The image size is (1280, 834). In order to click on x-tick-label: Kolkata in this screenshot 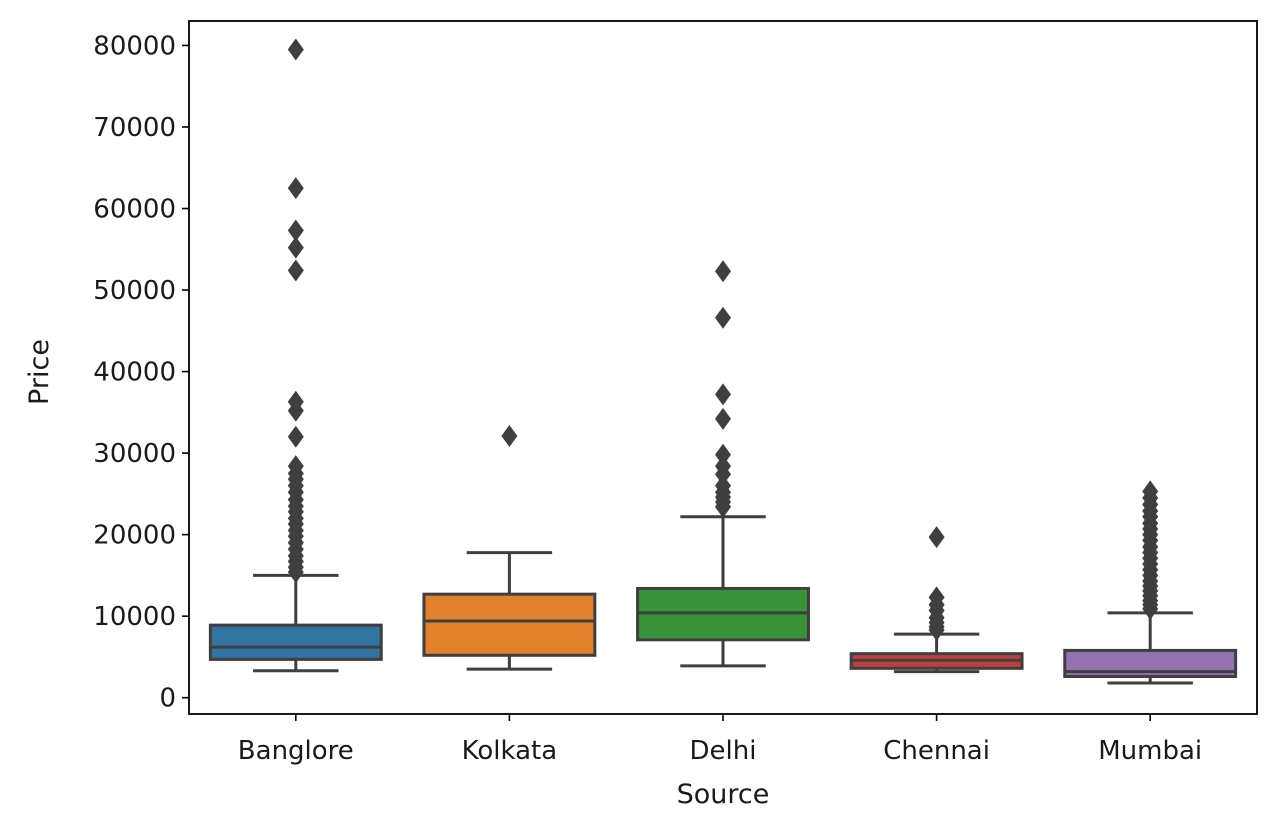, I will do `click(510, 751)`.